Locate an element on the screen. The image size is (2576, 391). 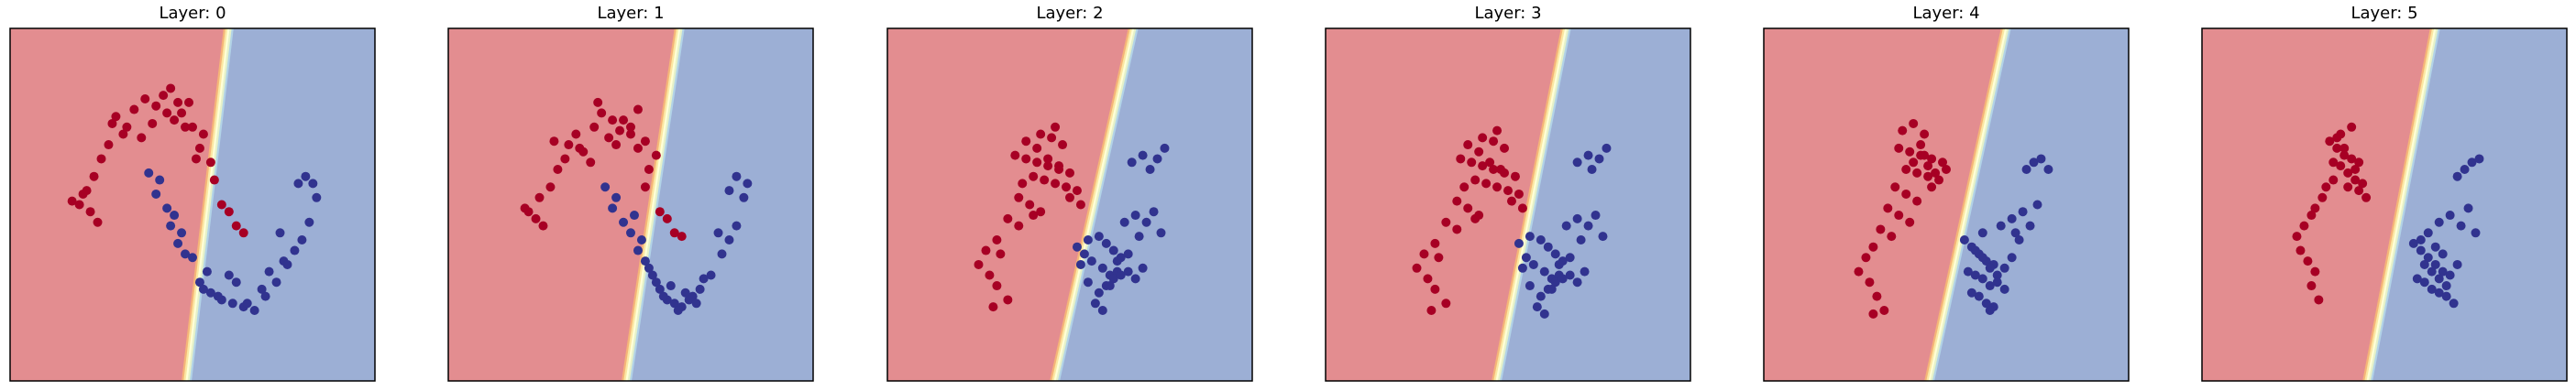
panel-layer-0: Layer: 0 is located at coordinates (192, 195).